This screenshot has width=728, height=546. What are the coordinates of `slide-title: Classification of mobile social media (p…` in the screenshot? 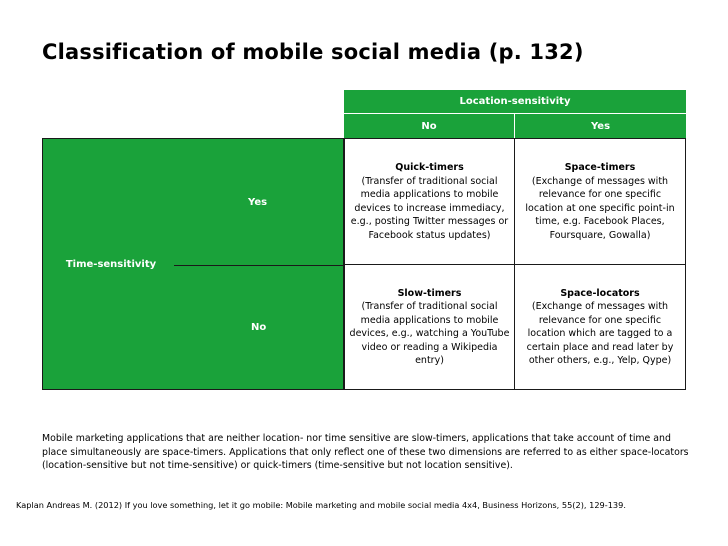 It's located at (313, 52).